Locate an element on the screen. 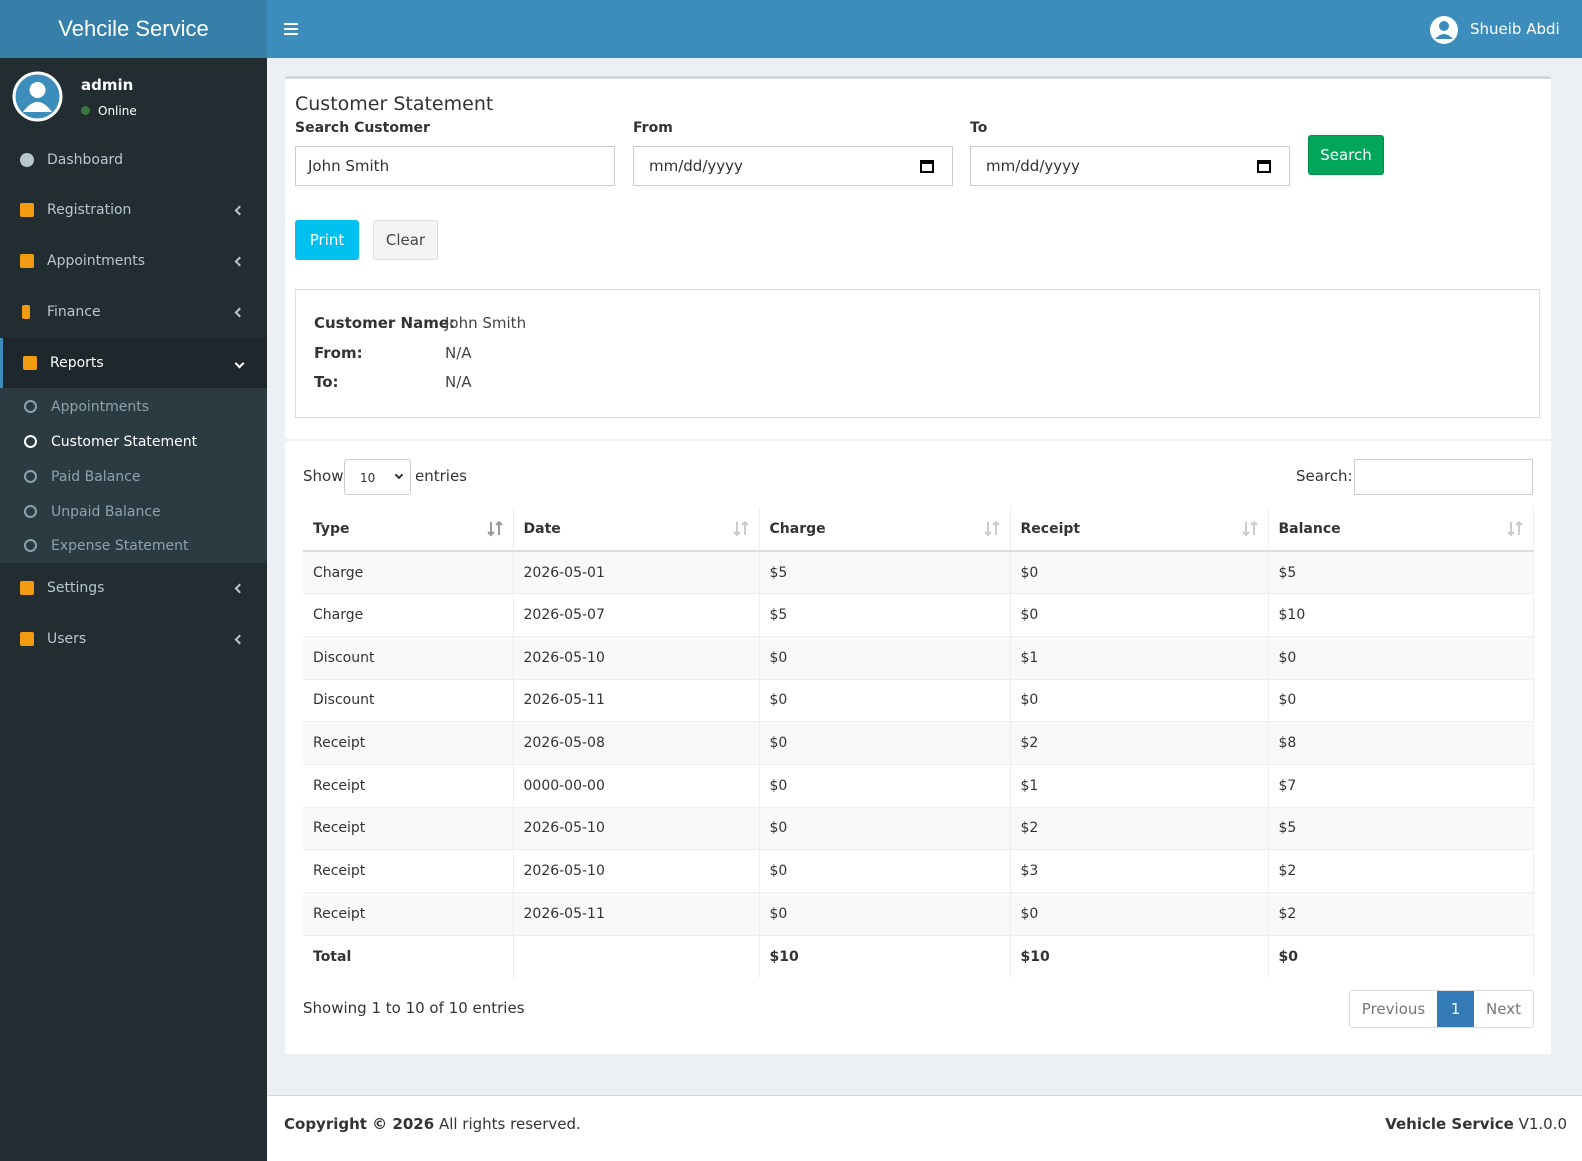  top-bar: Shueib Abdi is located at coordinates (924, 29).